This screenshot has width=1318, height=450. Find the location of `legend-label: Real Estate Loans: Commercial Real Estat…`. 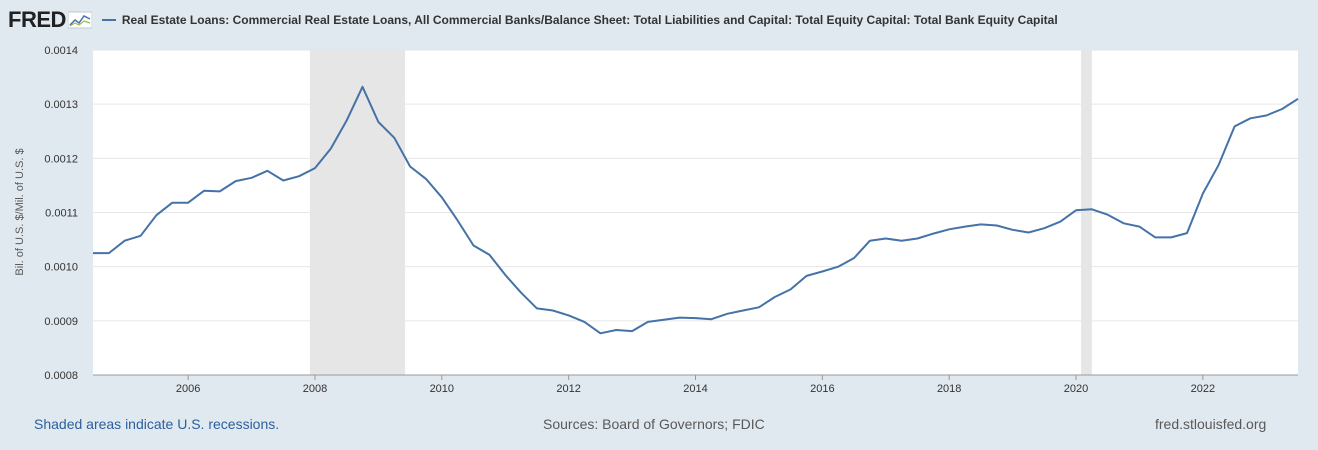

legend-label: Real Estate Loans: Commercial Real Estat… is located at coordinates (589, 20).